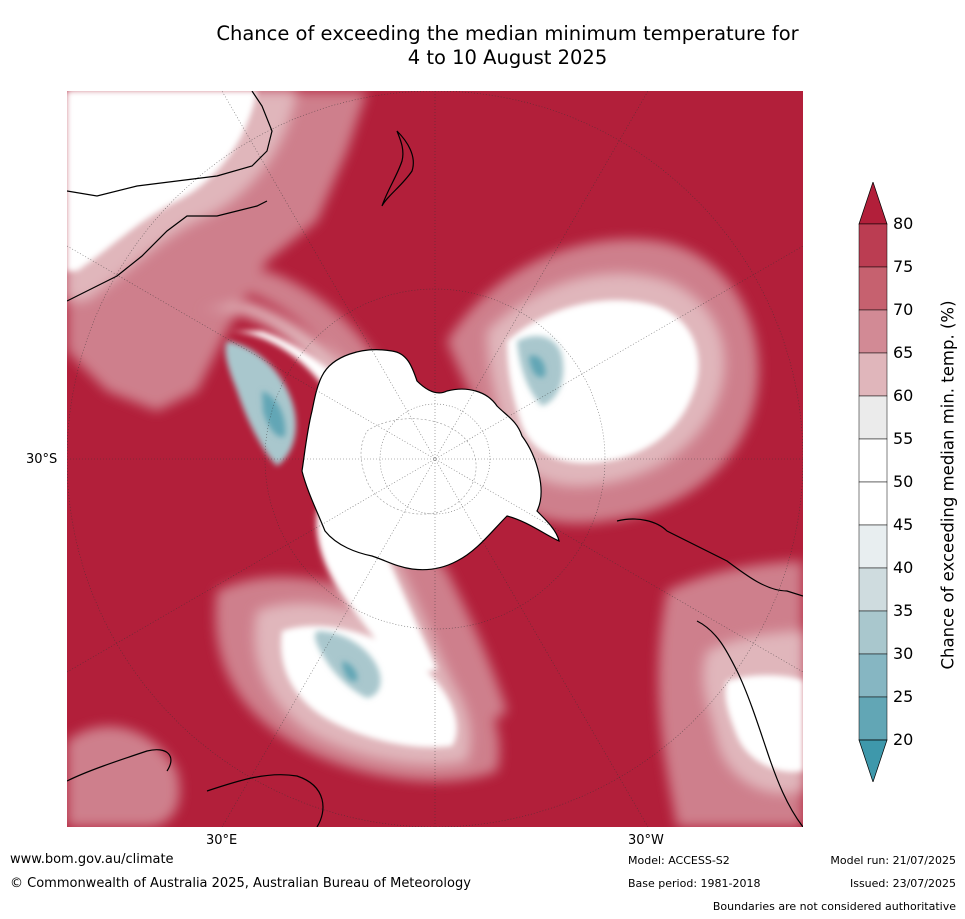  Describe the element at coordinates (507, 57) in the screenshot. I see `title-line-2: 4 to 10 August 2025` at that location.